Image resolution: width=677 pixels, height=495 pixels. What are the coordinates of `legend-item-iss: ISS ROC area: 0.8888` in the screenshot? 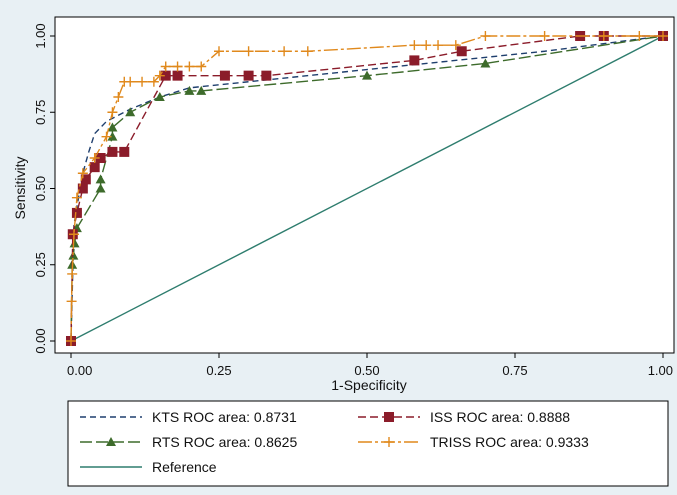 It's located at (464, 417).